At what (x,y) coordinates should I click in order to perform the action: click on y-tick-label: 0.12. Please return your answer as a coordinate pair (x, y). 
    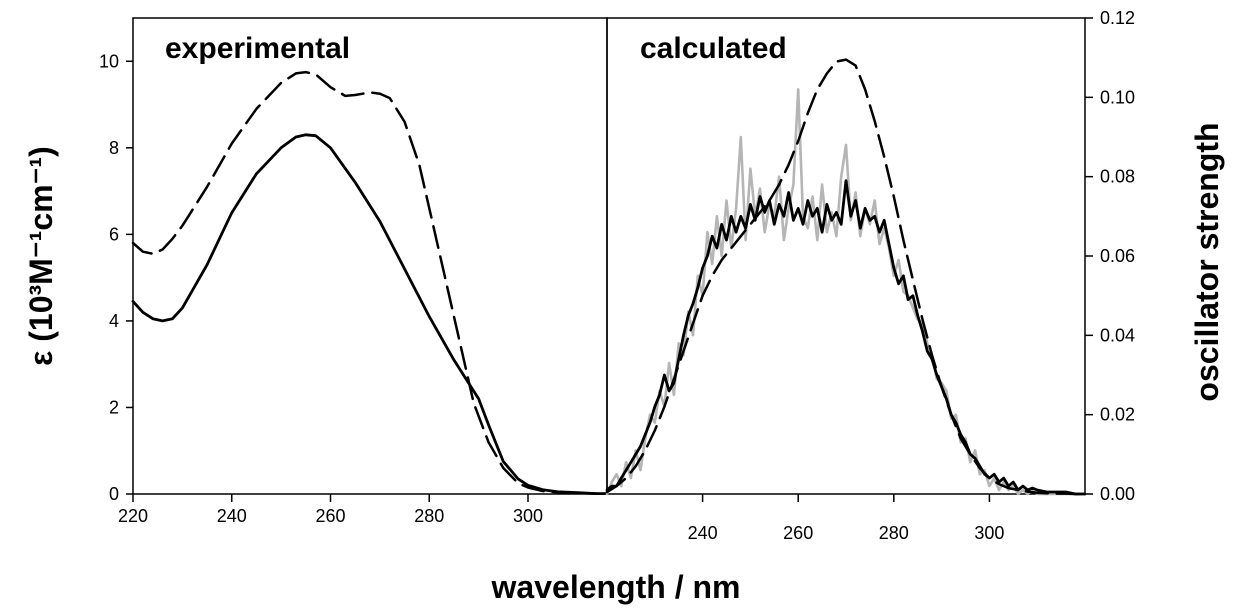
    Looking at the image, I should click on (1117, 18).